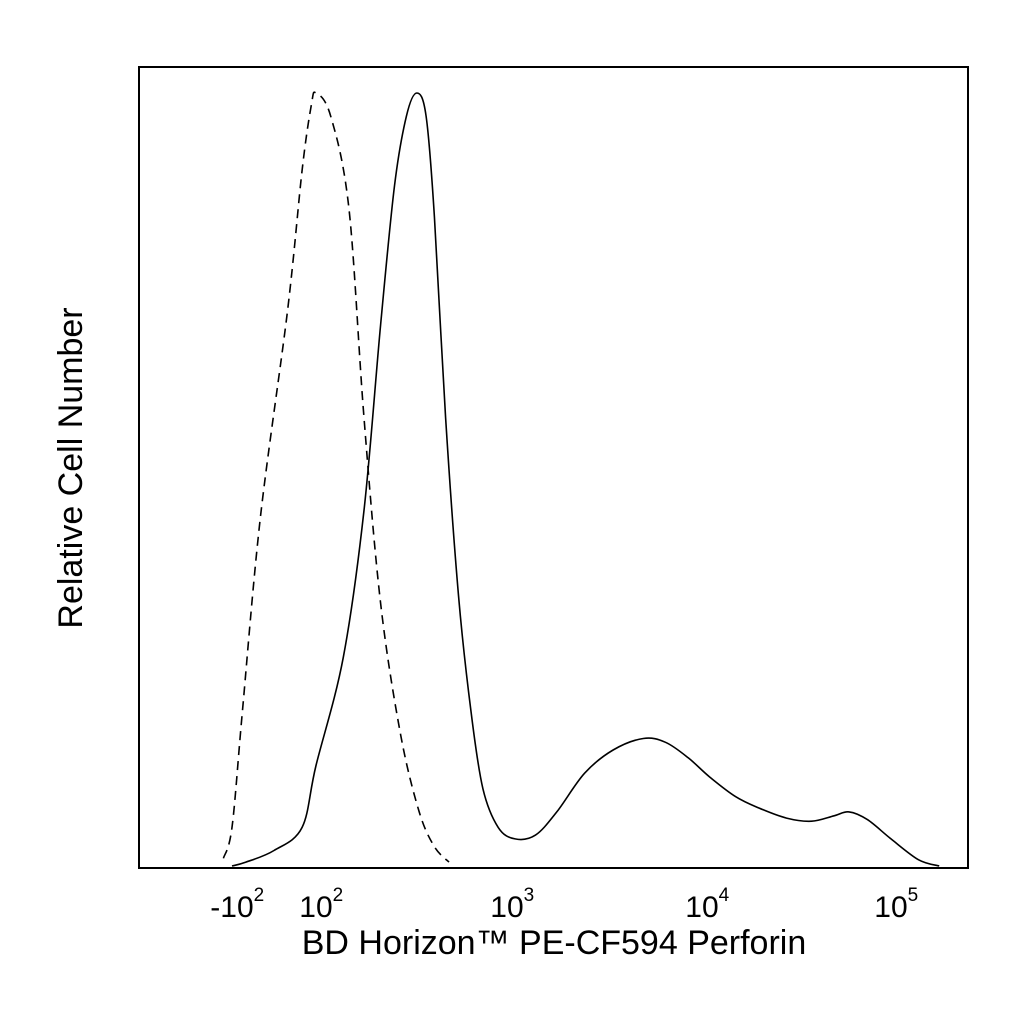 This screenshot has height=1024, width=1024. I want to click on x-axis-title: BD Horizon™ PE-CF594 Perforin, so click(554, 943).